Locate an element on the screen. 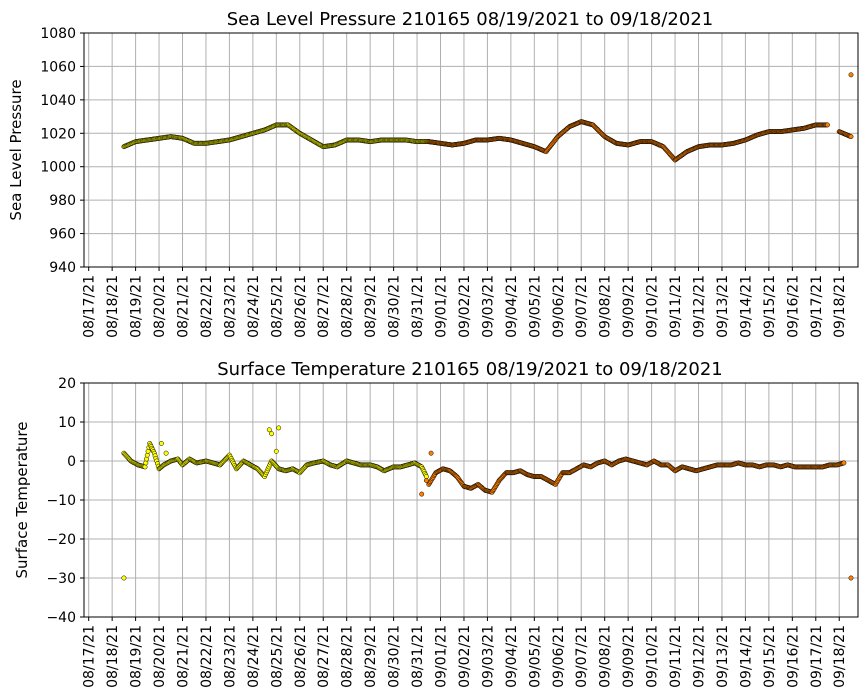 The height and width of the screenshot is (700, 867). y-tick-label: −20 is located at coordinates (61, 540).